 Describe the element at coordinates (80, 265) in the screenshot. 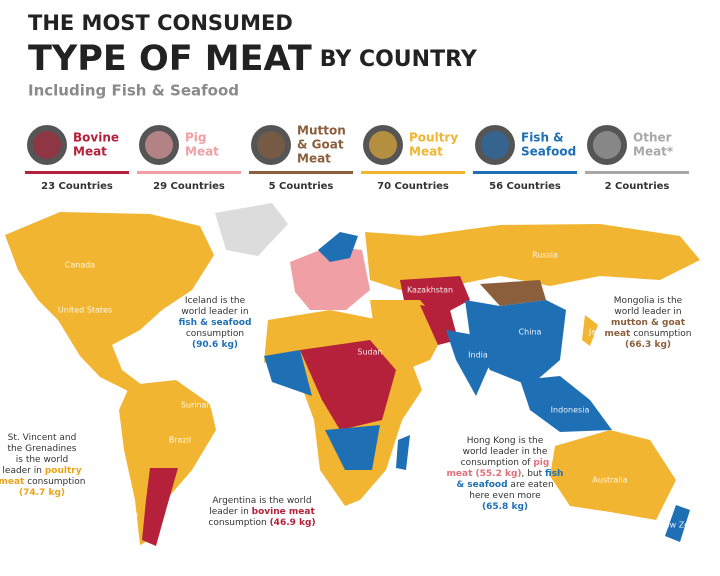

I see `country-label: Canada` at that location.